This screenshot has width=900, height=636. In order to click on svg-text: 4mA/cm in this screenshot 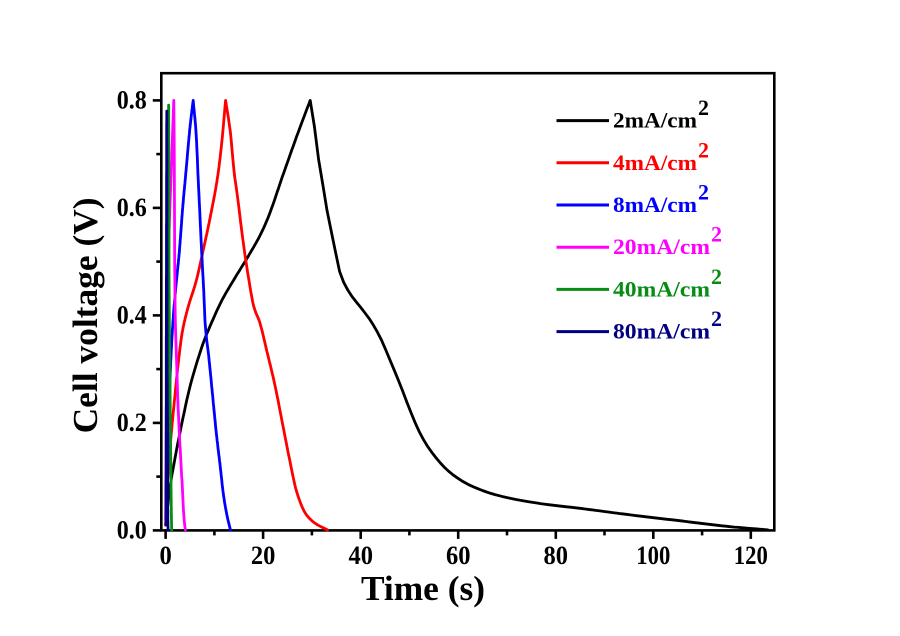, I will do `click(655, 162)`.